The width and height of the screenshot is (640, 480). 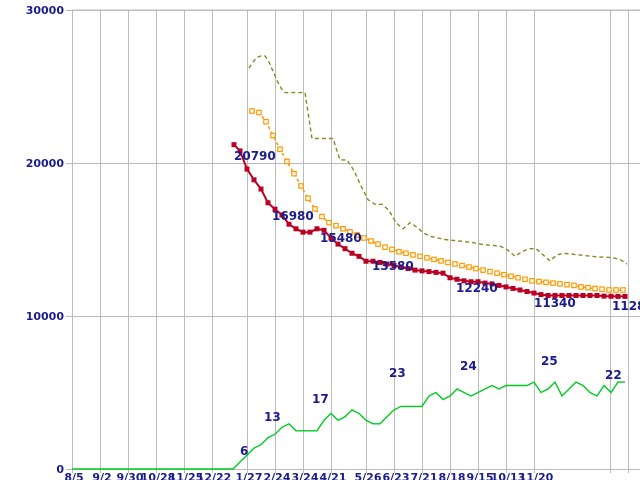 What do you see at coordinates (613, 375) in the screenshot?
I see `point-label-listing-count: 22` at bounding box center [613, 375].